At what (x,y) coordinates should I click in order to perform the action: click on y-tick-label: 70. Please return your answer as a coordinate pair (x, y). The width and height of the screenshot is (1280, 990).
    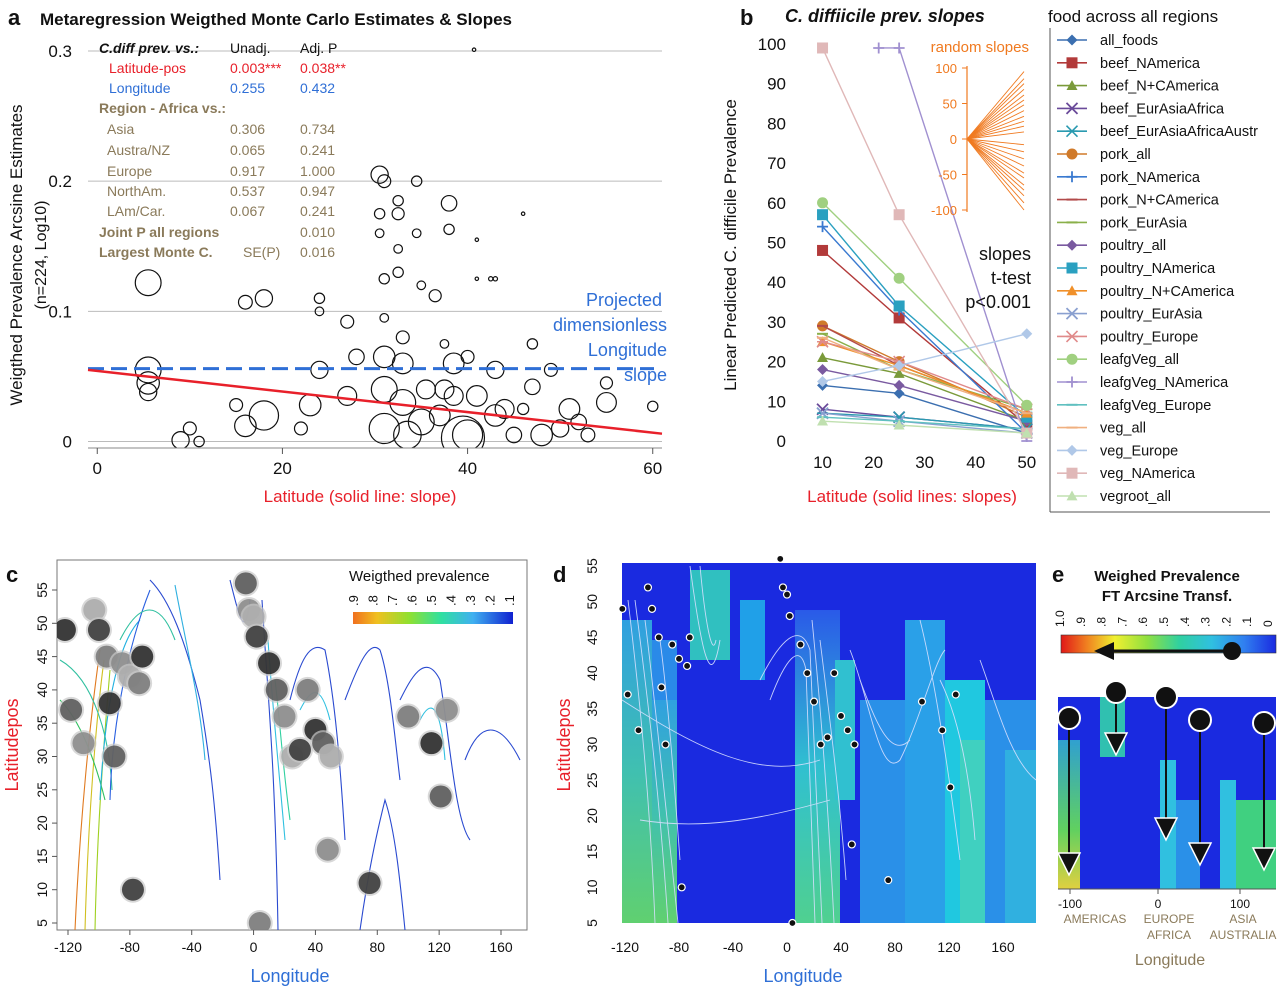
    Looking at the image, I should click on (776, 163).